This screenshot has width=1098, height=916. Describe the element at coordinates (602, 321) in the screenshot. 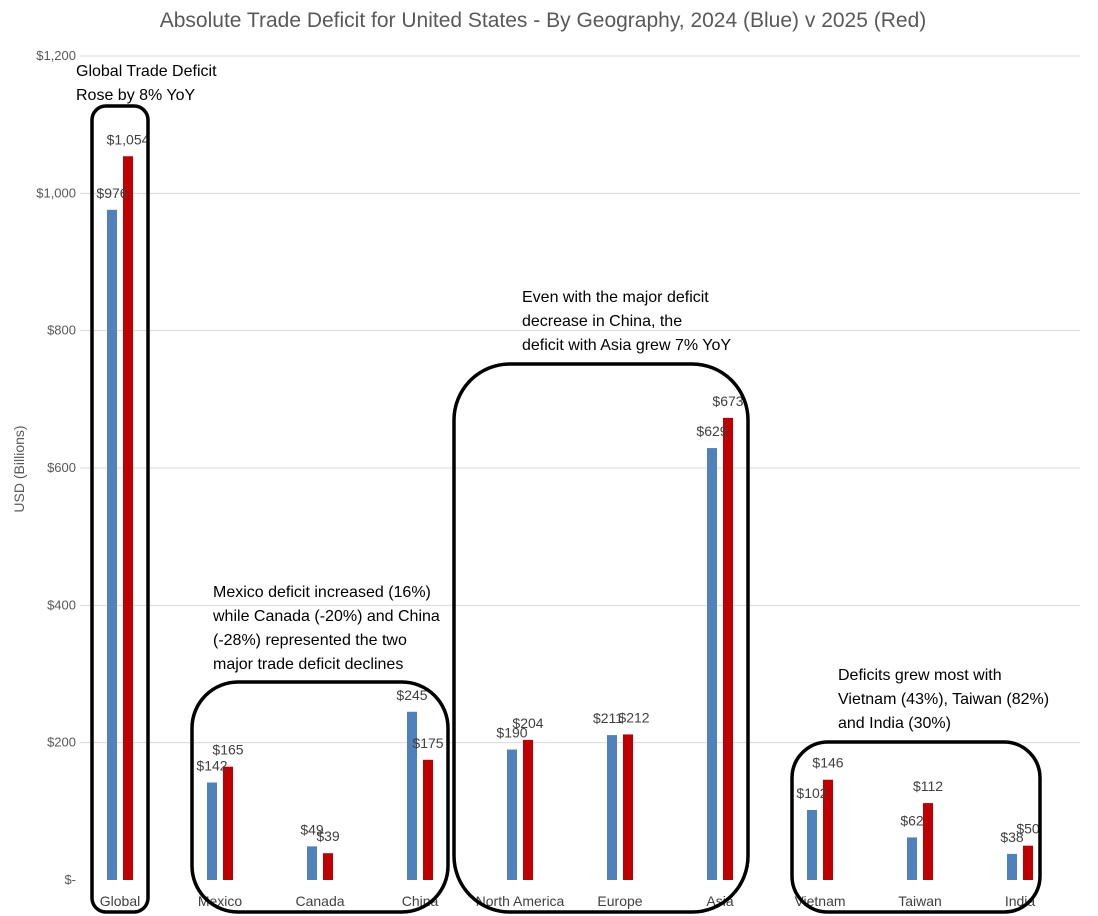

I see `annotation-text: decrease in China, the` at that location.